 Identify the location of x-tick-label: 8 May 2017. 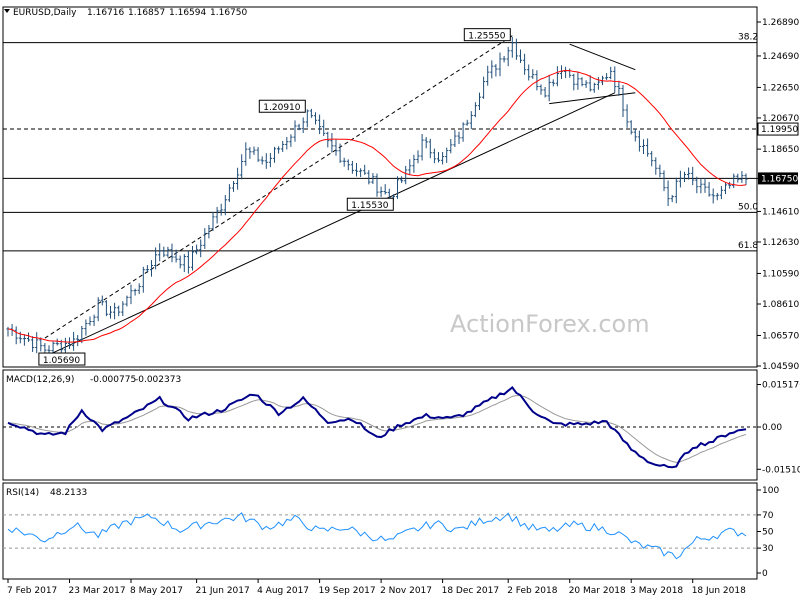
(156, 591).